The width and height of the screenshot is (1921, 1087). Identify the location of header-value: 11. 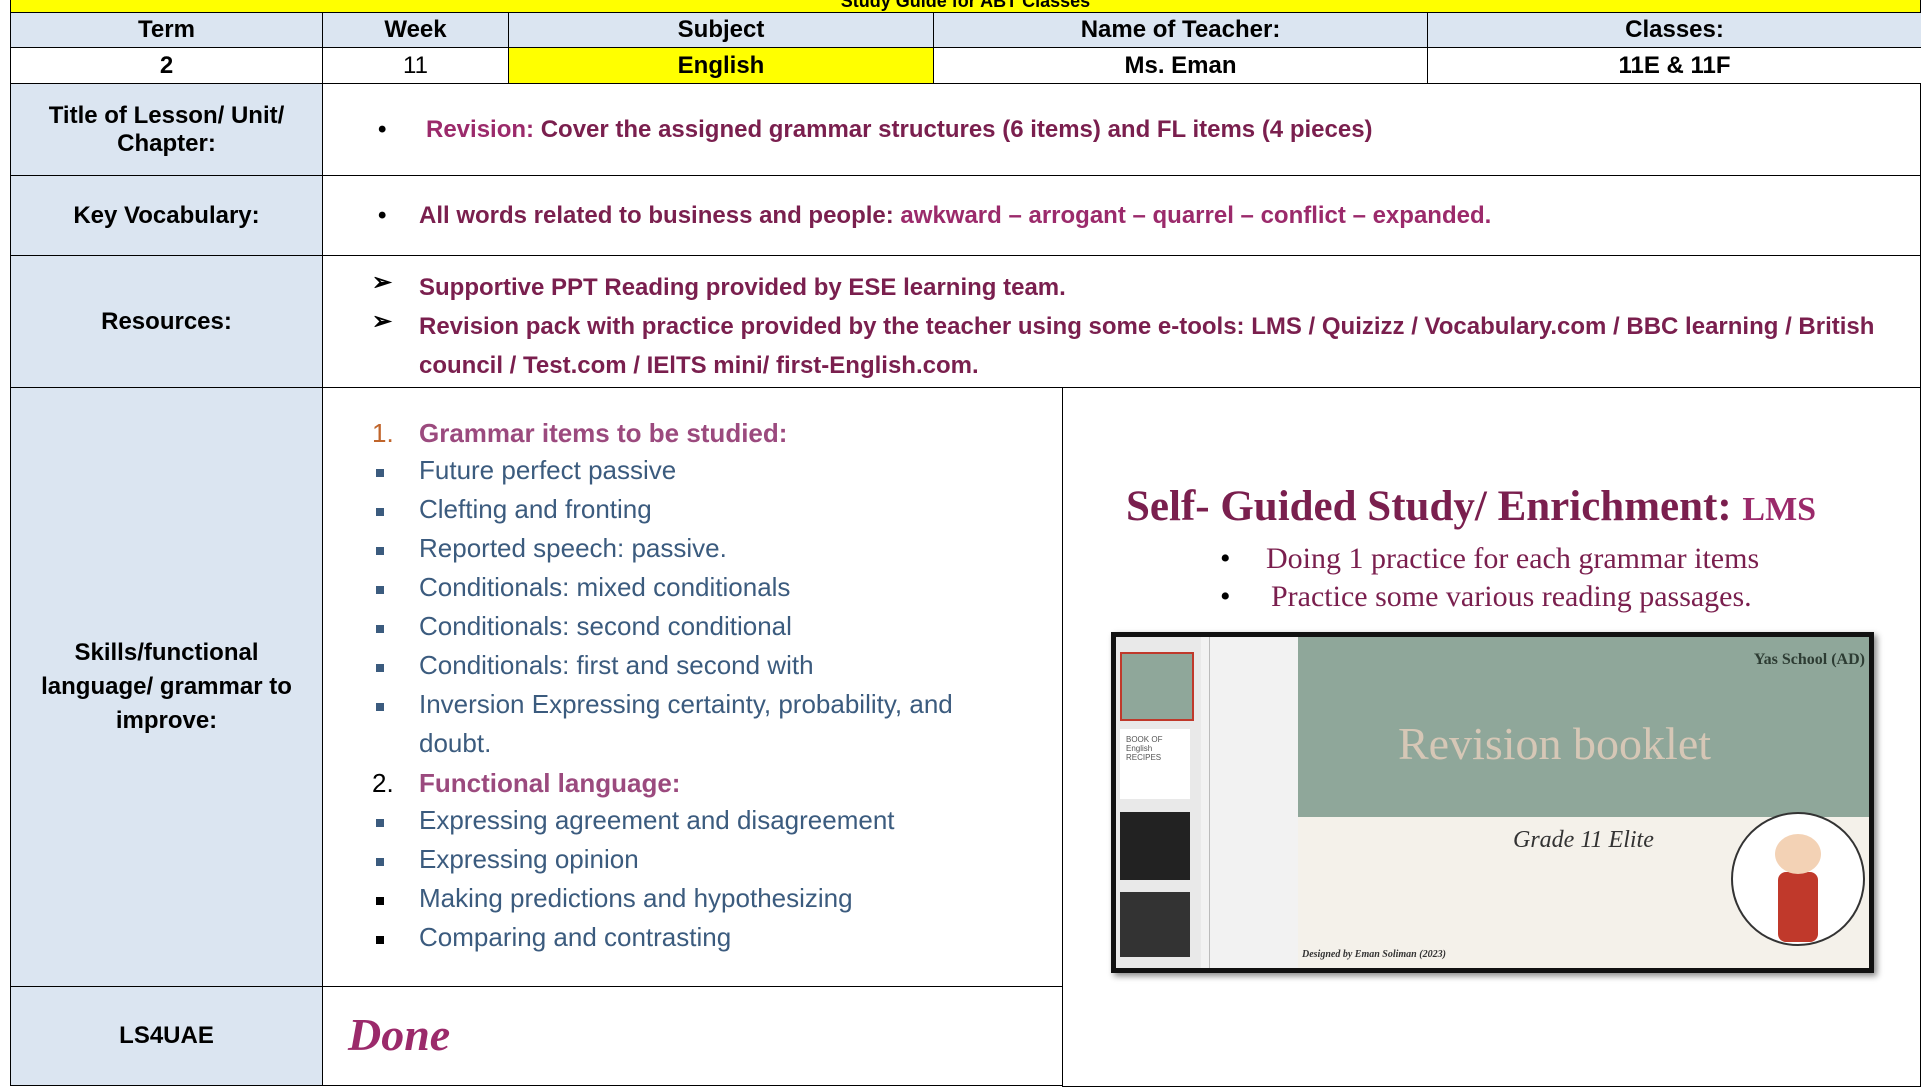
(415, 65).